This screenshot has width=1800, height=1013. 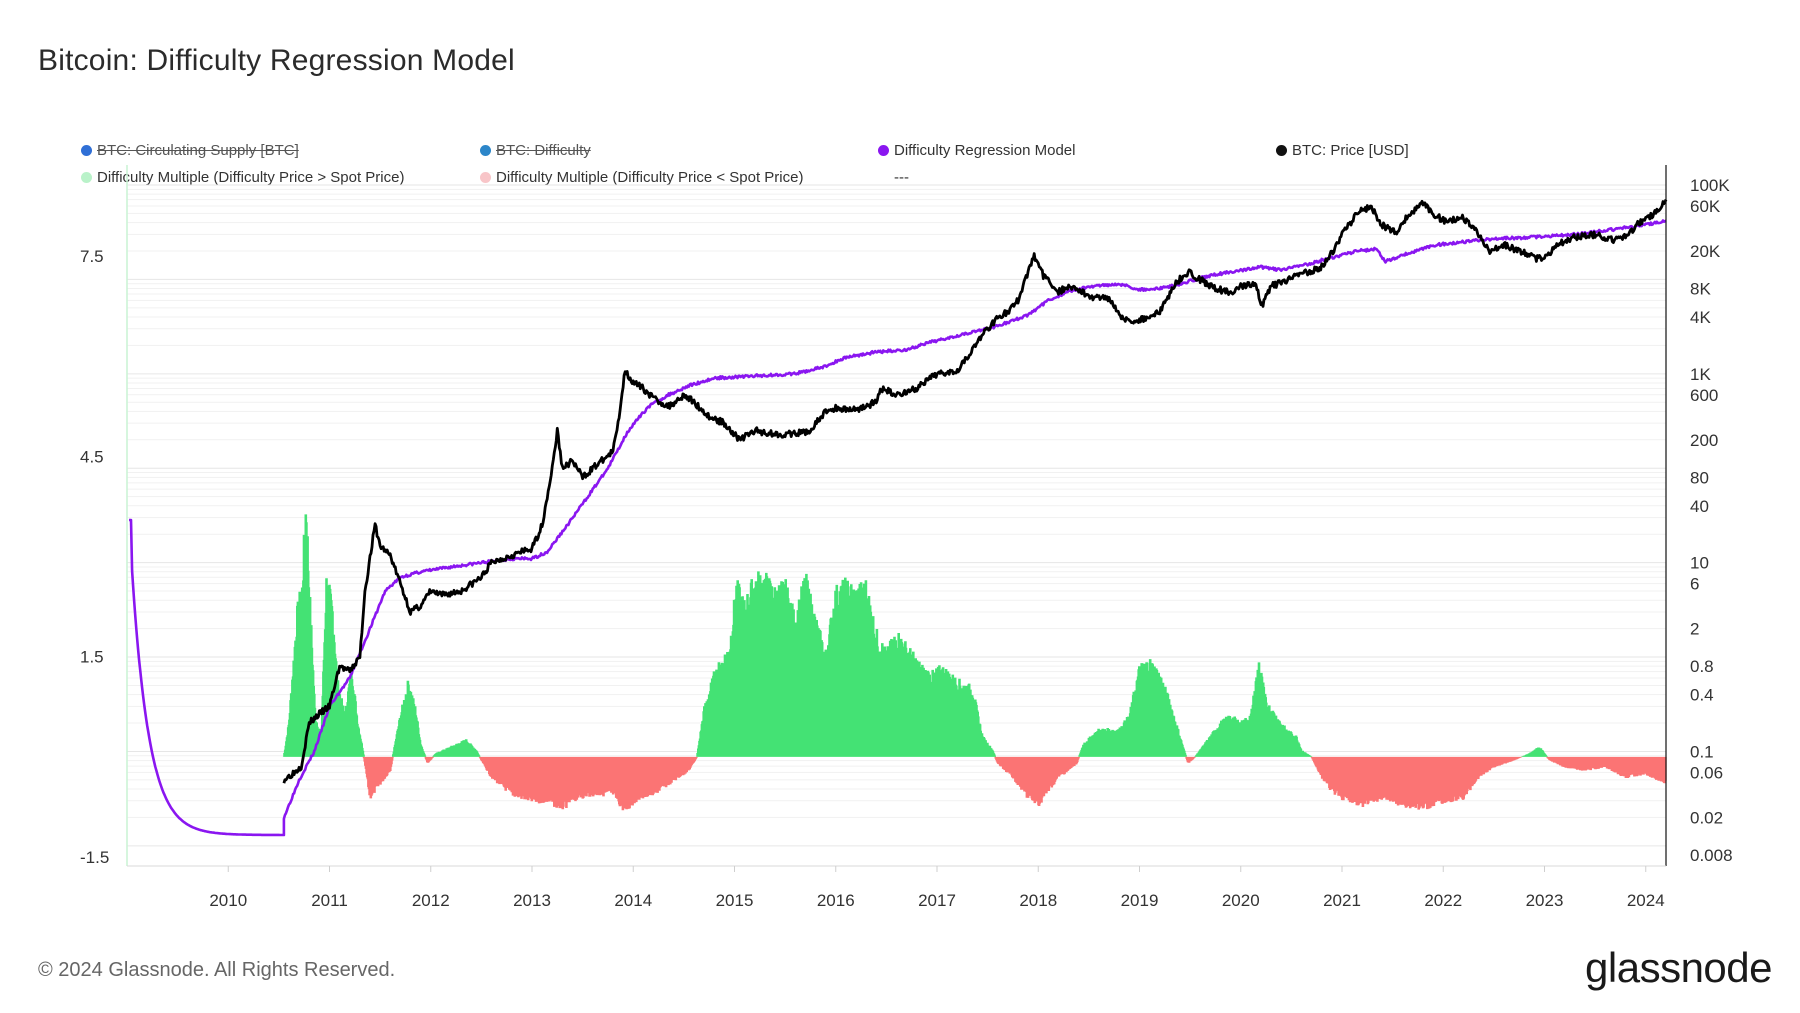 What do you see at coordinates (1702, 666) in the screenshot?
I see `right-tick-label: 0.8` at bounding box center [1702, 666].